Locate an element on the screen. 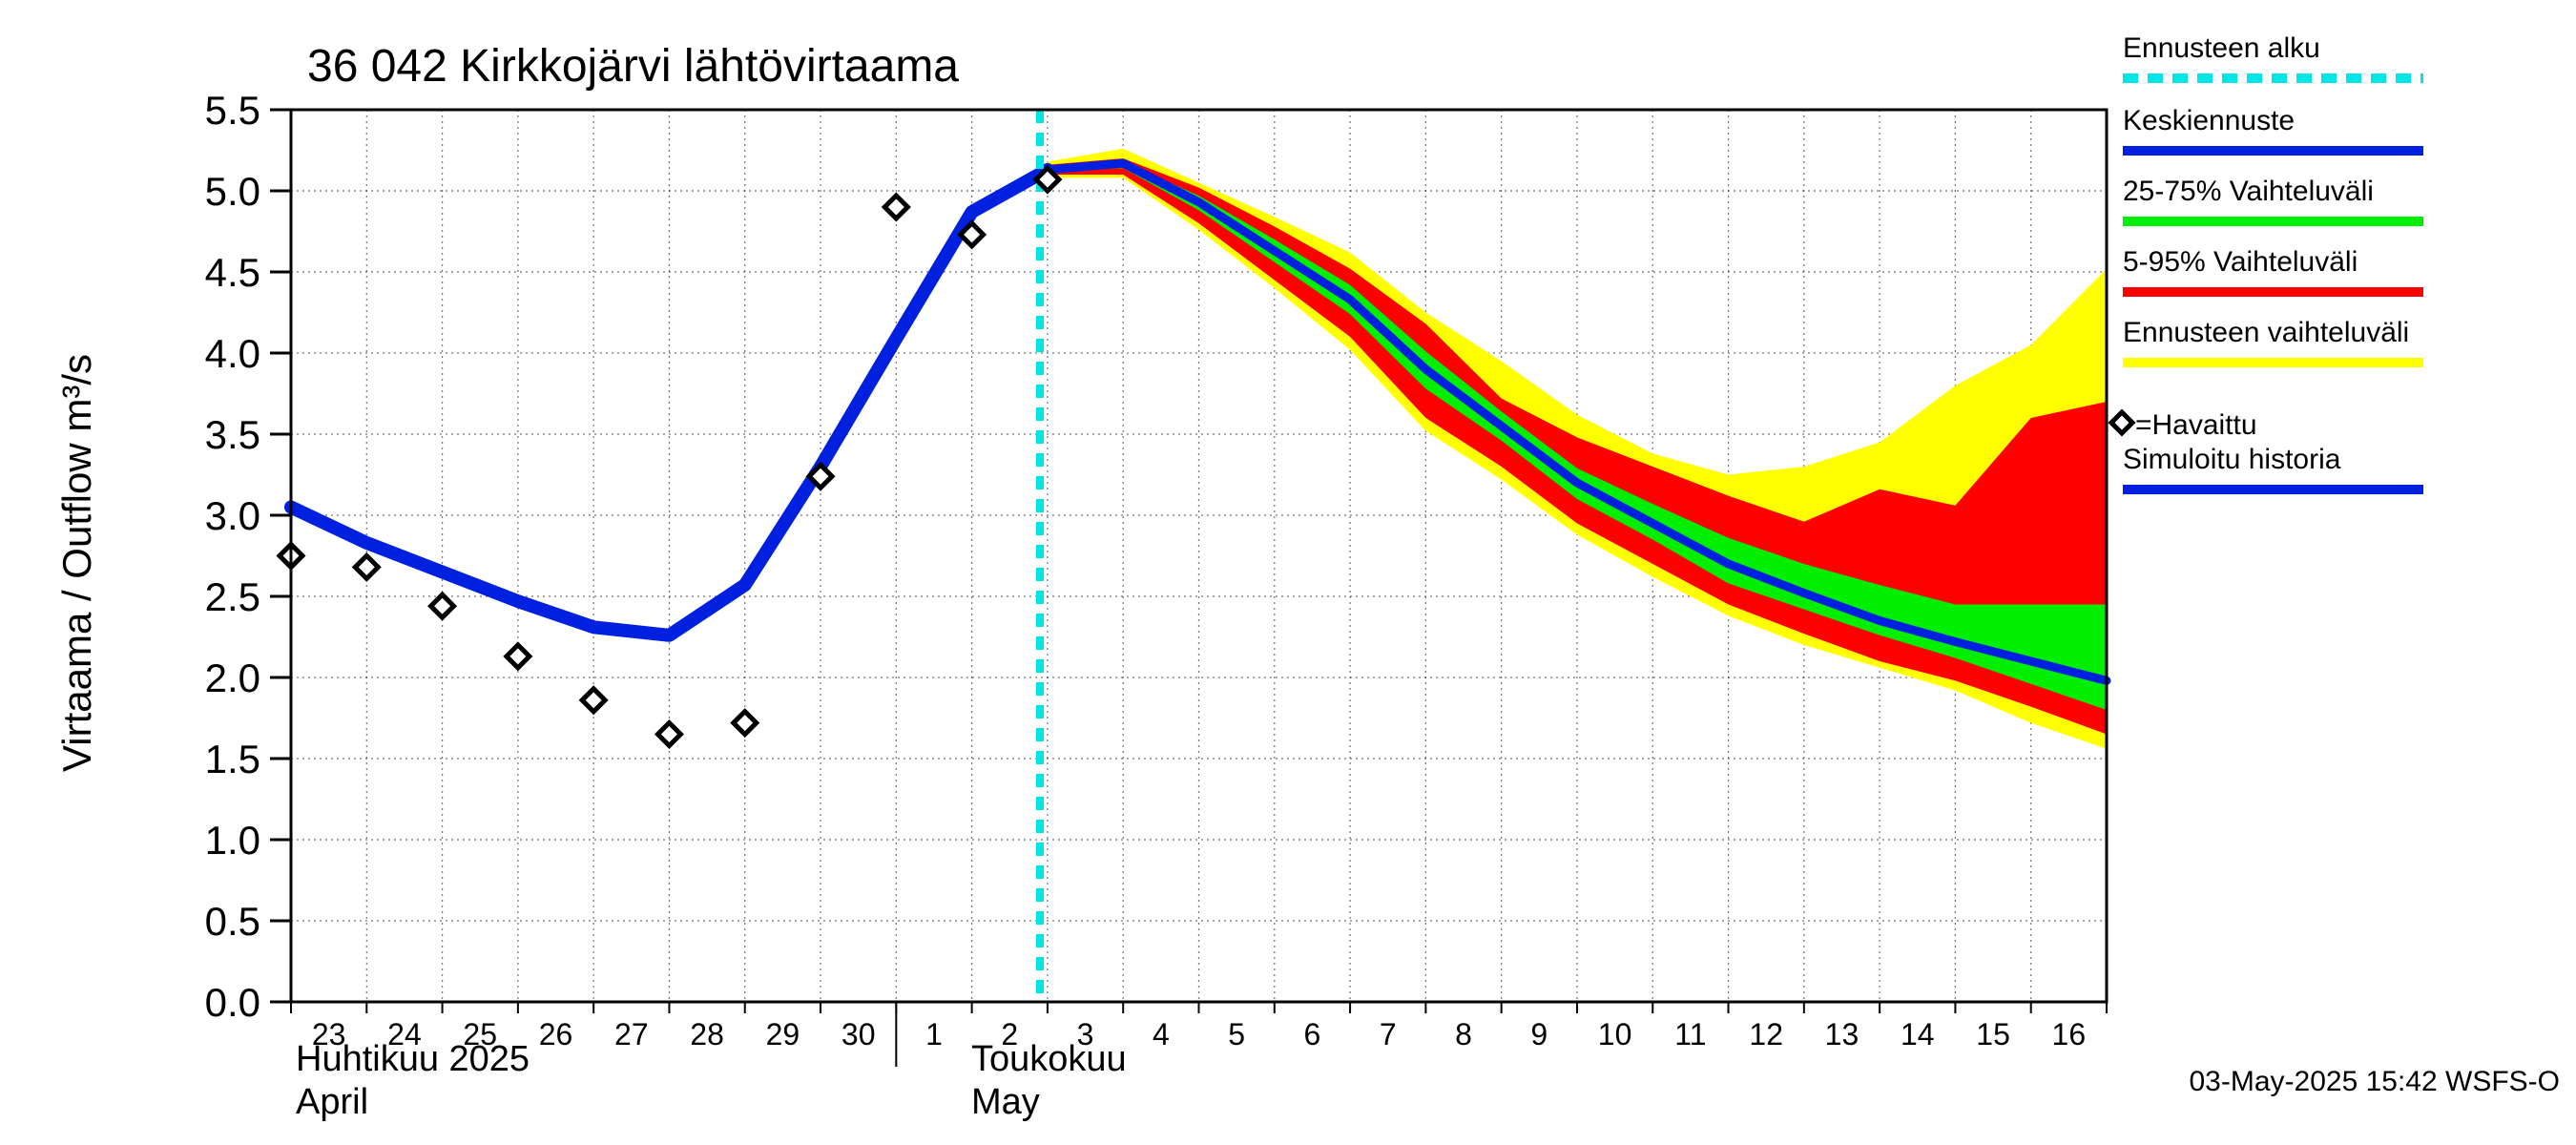 This screenshot has height=1145, width=2576. month-april-en: April is located at coordinates (332, 1102).